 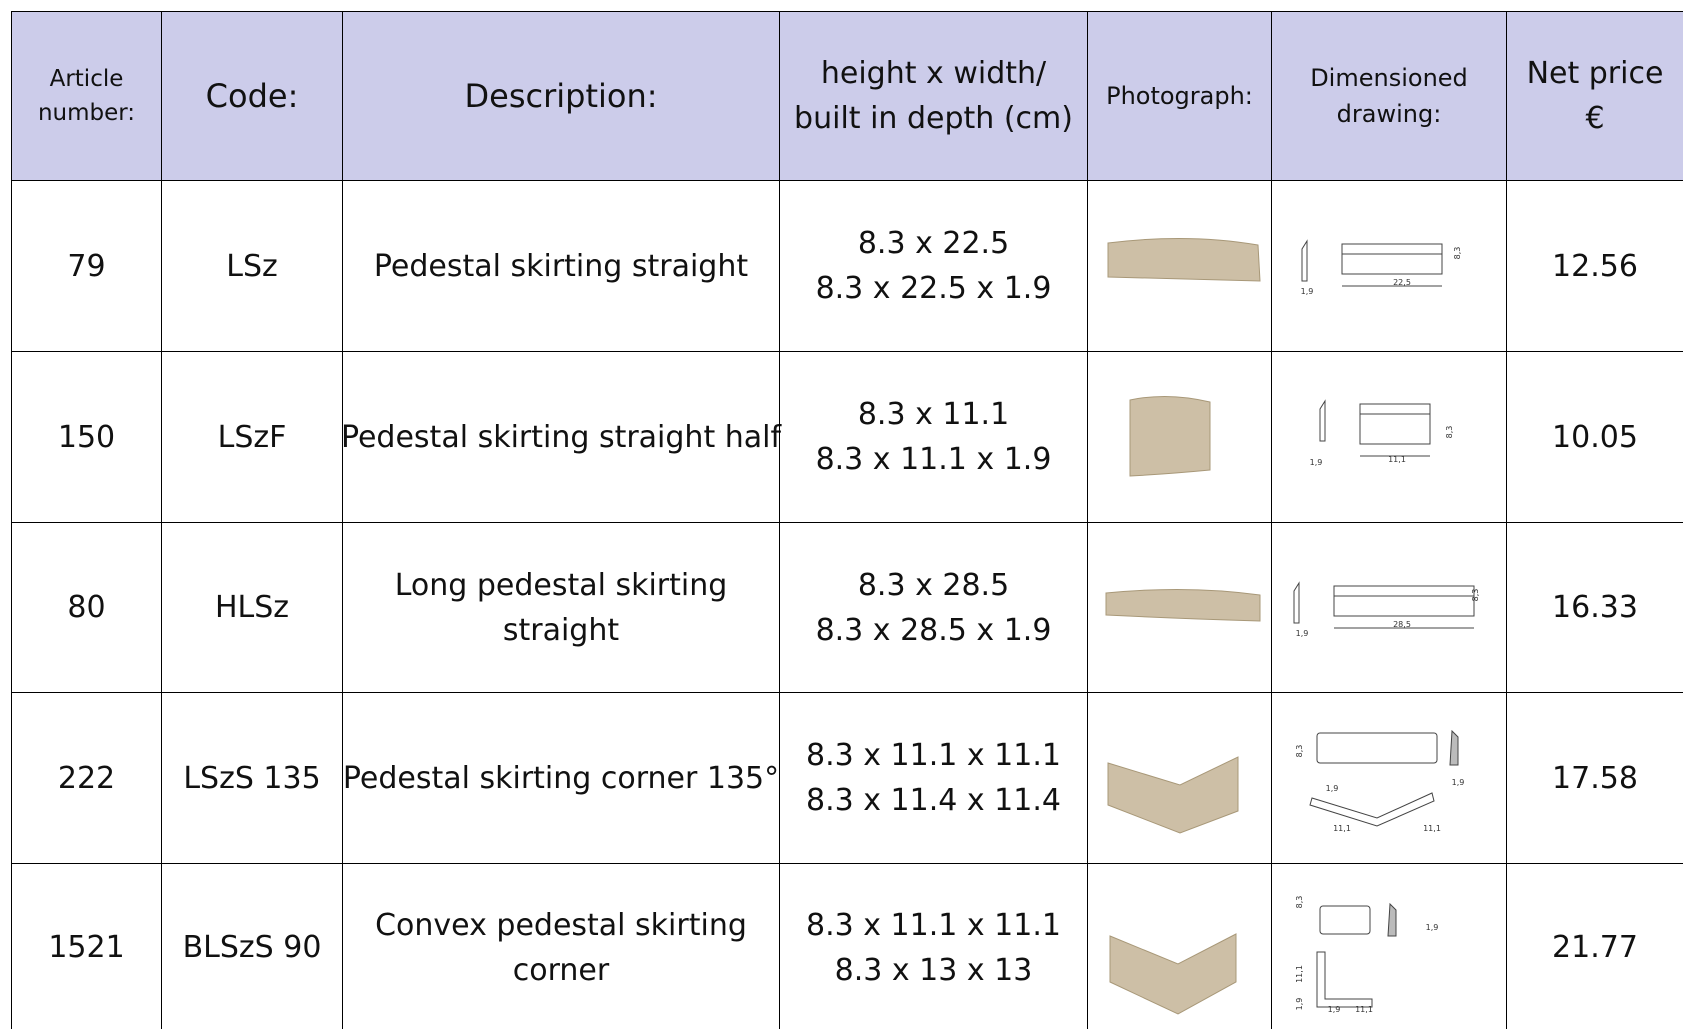 I want to click on header-text: Net price, so click(x=1595, y=73).